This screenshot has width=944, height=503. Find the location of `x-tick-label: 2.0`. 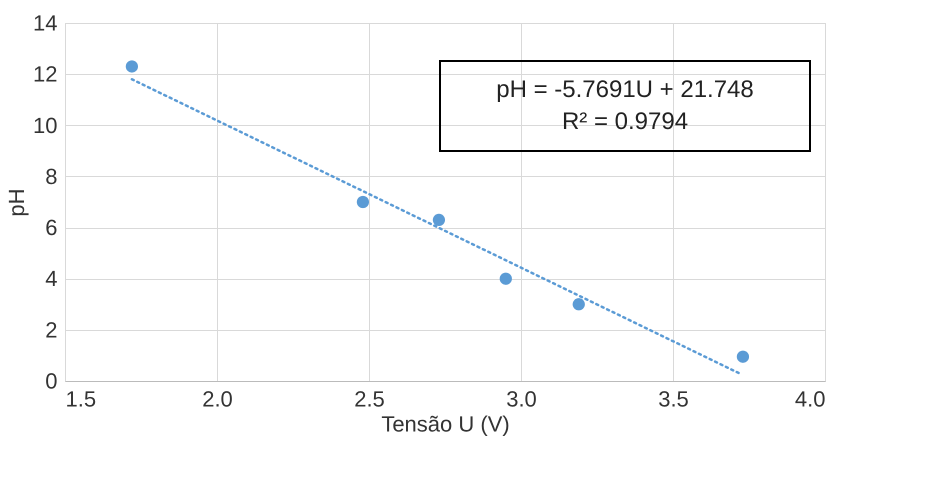

x-tick-label: 2.0 is located at coordinates (217, 399).